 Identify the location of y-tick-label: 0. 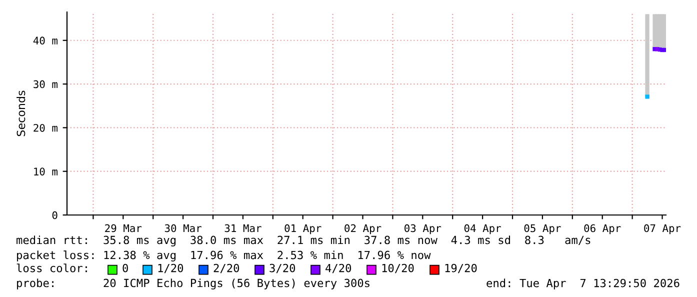
(55, 215).